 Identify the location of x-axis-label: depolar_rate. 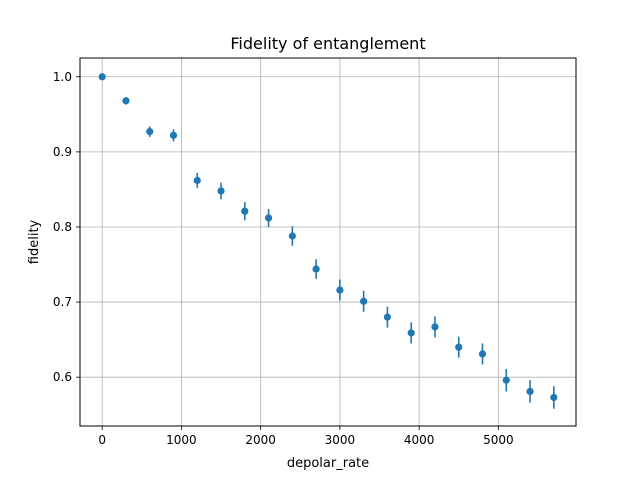
(328, 463).